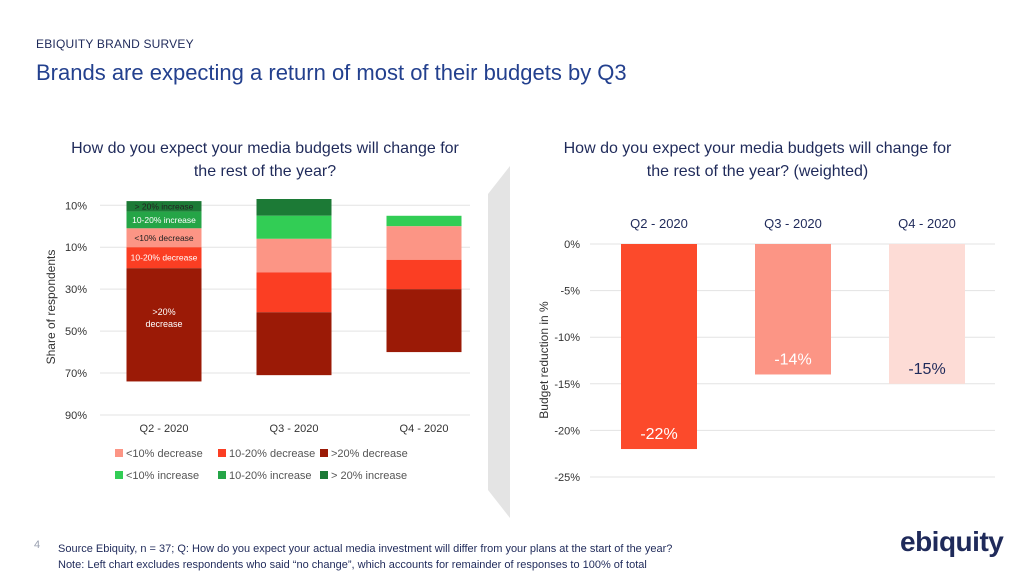 Image resolution: width=1024 pixels, height=576 pixels. I want to click on left-bar-q2-2020-10-20-decrease, so click(164, 258).